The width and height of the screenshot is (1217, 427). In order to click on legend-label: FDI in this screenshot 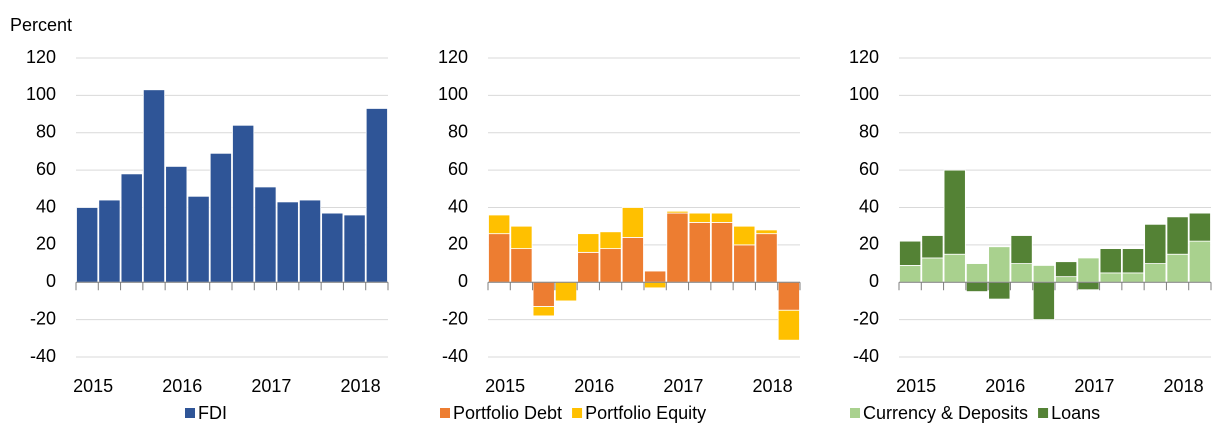, I will do `click(212, 413)`.